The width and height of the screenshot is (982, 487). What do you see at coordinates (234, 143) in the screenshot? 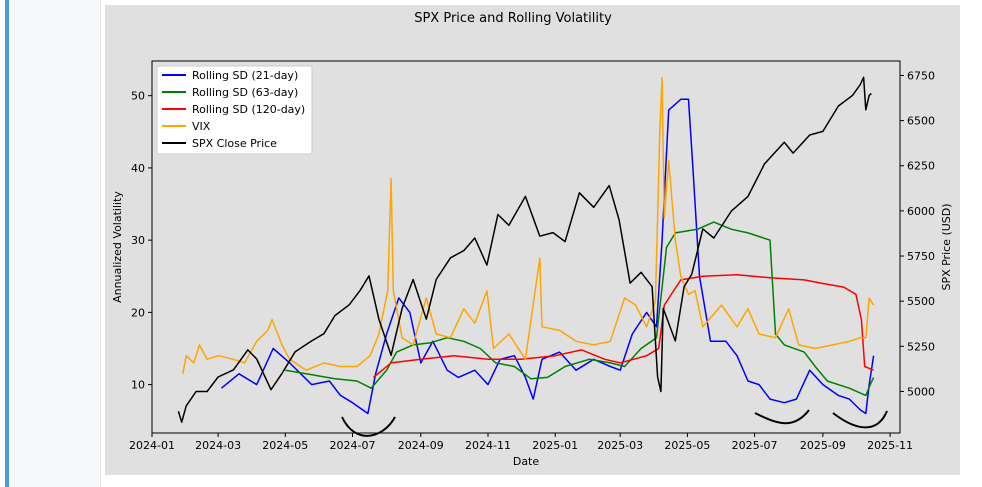
I see `legend-label: SPX Close Price` at bounding box center [234, 143].